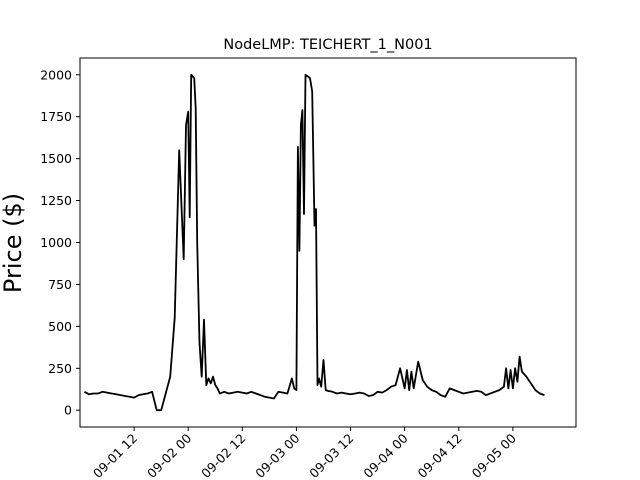  What do you see at coordinates (13, 243) in the screenshot?
I see `y-axis-label: Price ($)` at bounding box center [13, 243].